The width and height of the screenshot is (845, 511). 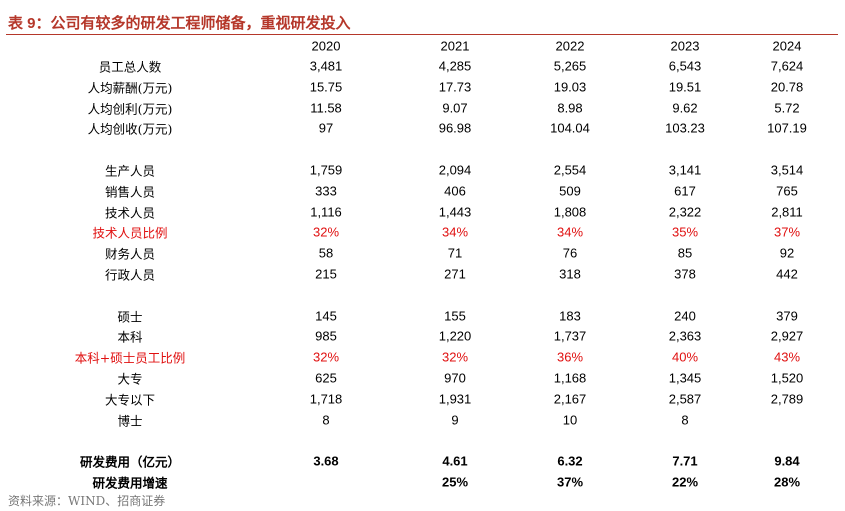 I want to click on cell-value: 2,167, so click(x=570, y=399).